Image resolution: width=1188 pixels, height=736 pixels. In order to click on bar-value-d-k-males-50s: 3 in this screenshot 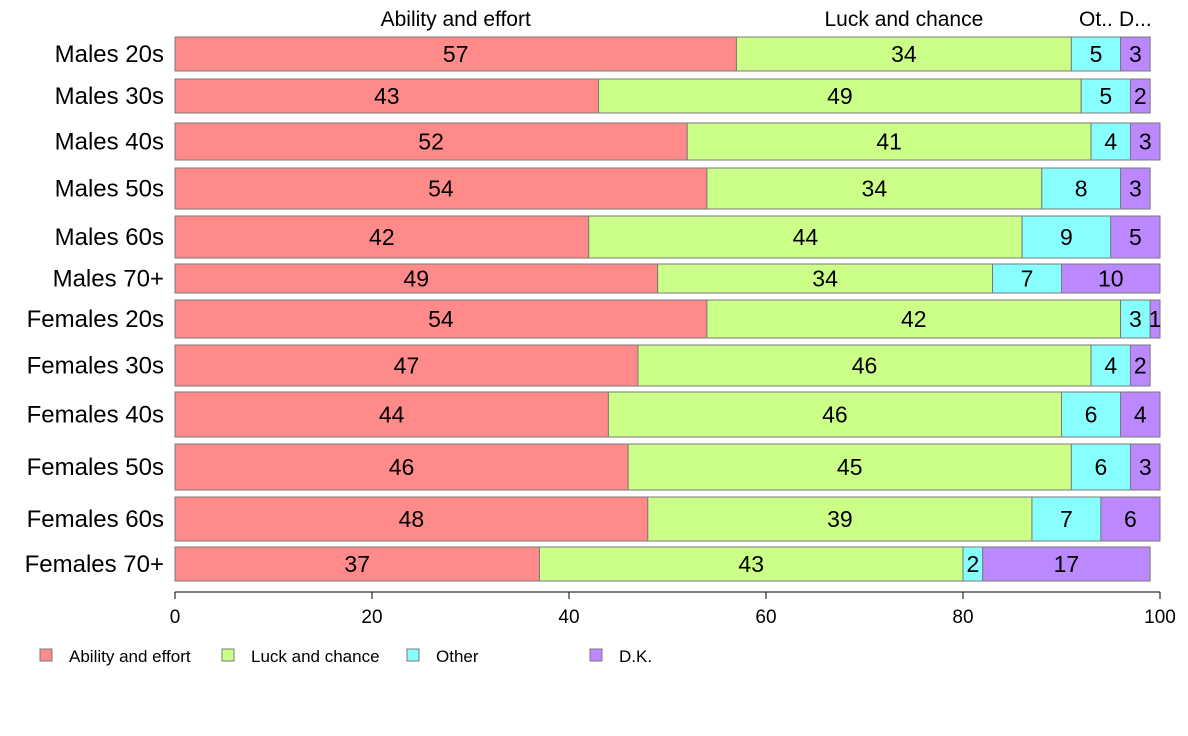, I will do `click(1135, 189)`.